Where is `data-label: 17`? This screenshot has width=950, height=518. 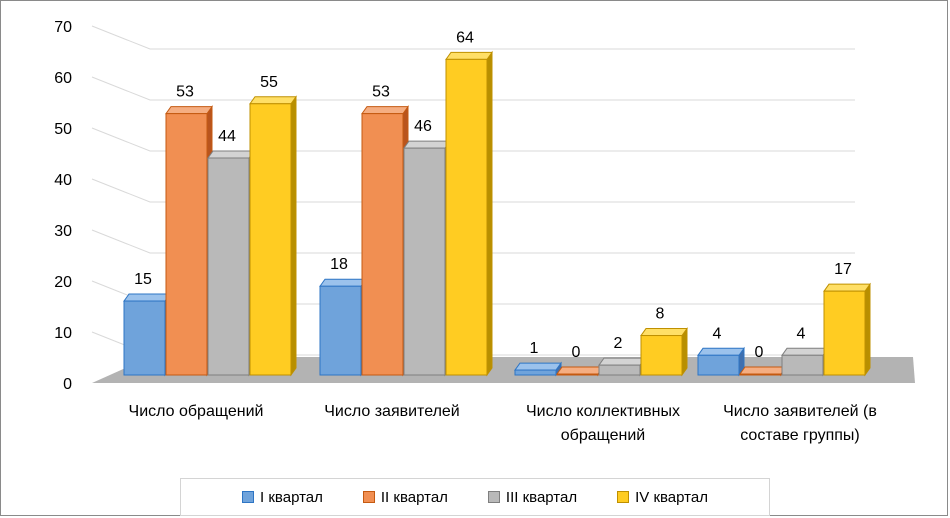
data-label: 17 is located at coordinates (843, 269).